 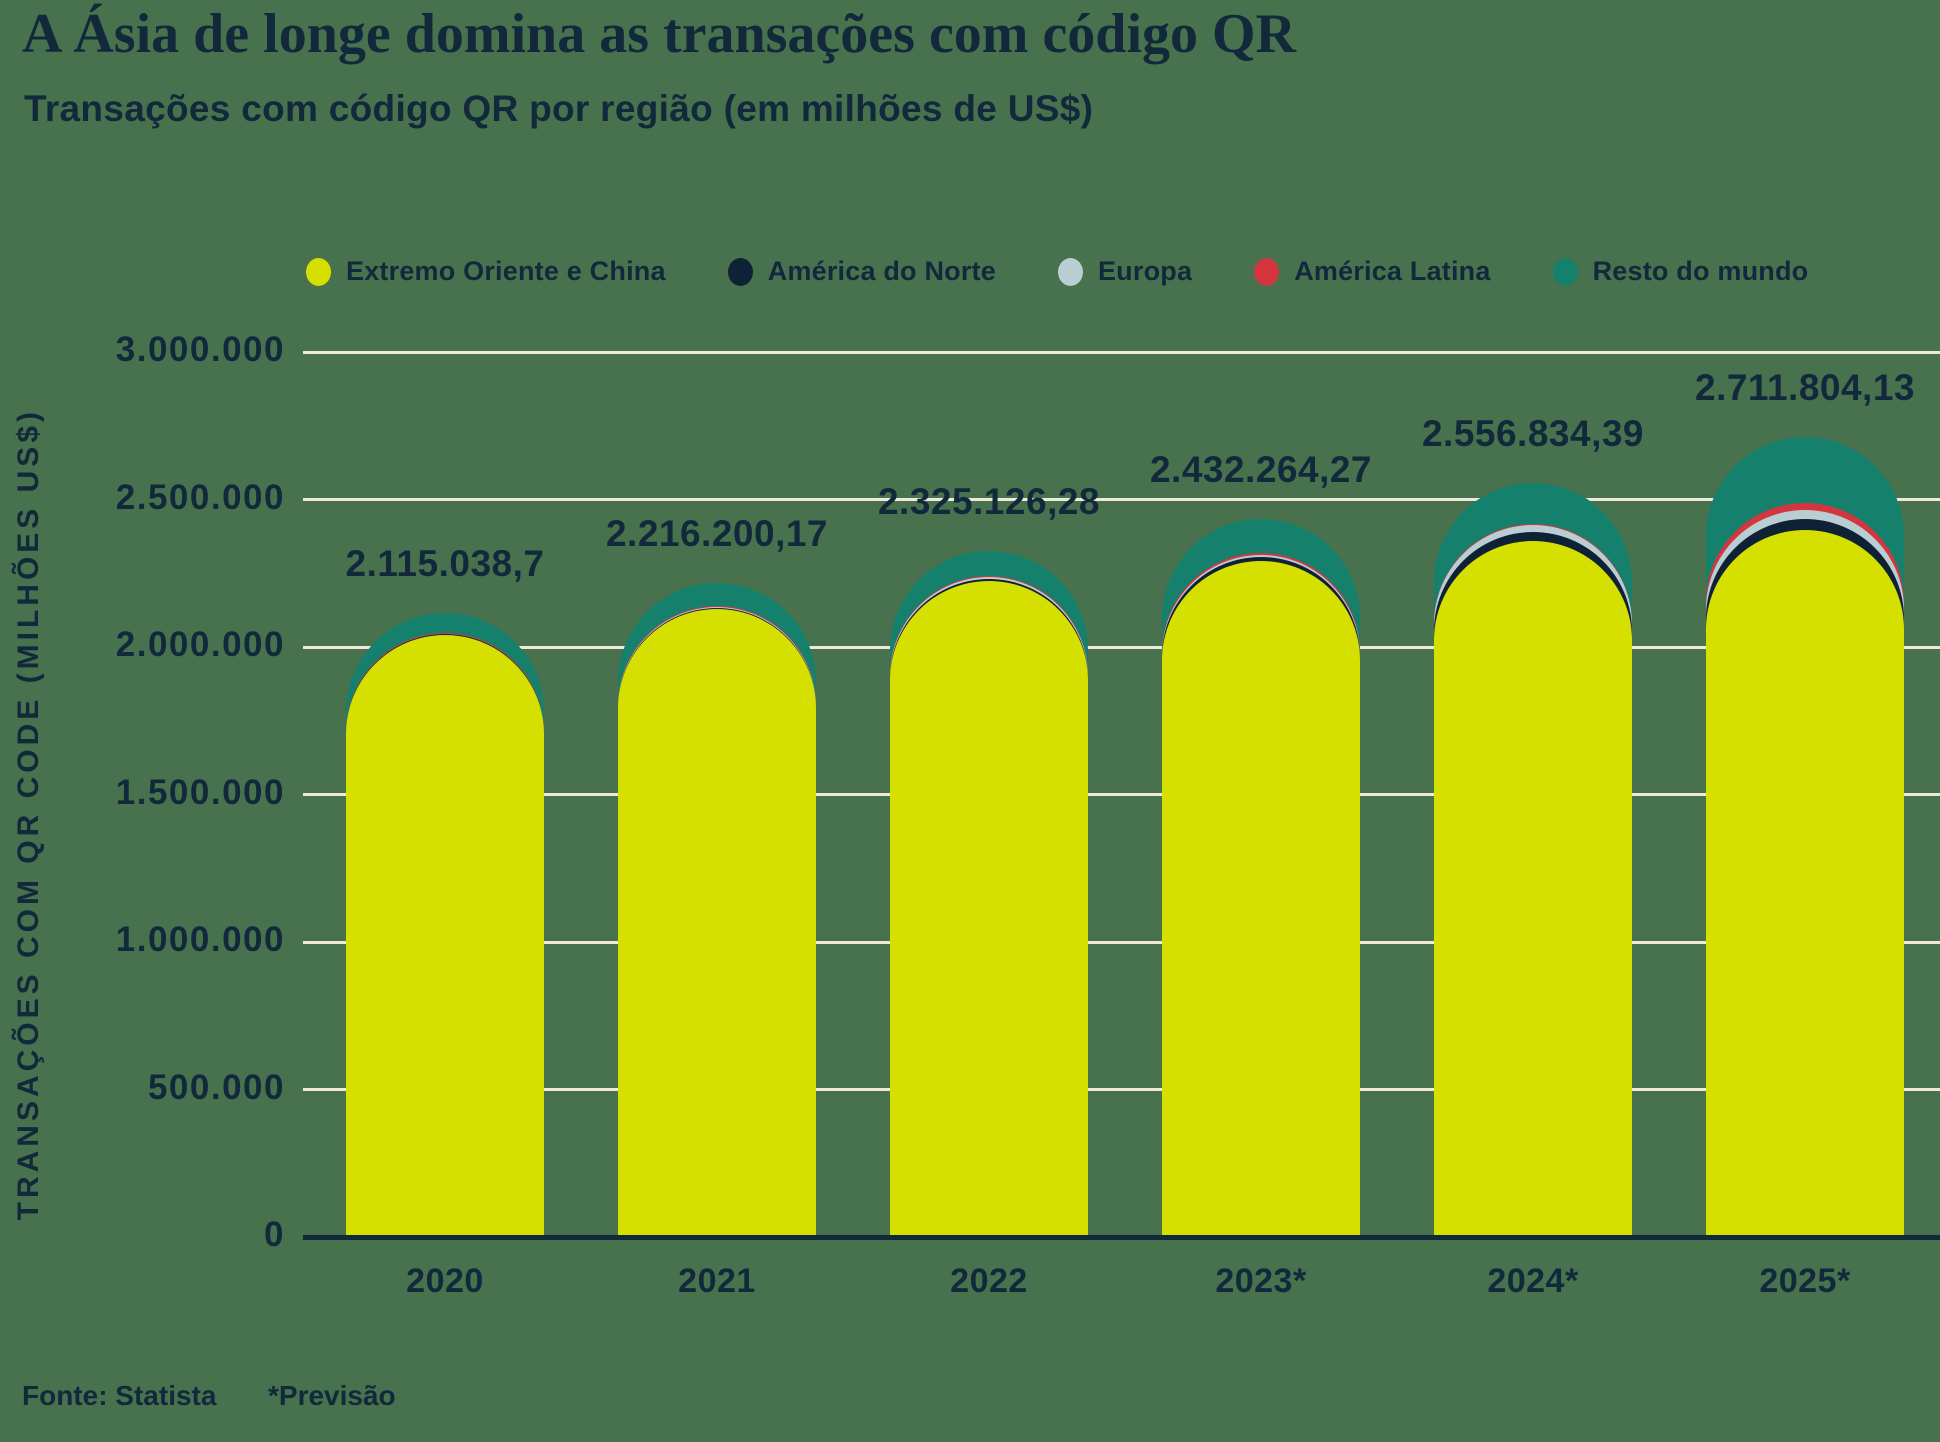 I want to click on x-tick-label: 2020, so click(x=445, y=1281).